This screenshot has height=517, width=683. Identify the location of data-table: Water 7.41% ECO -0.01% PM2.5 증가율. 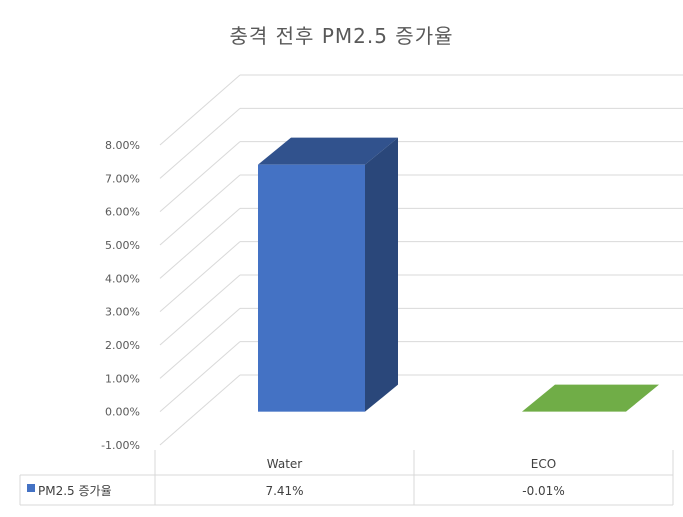
(346, 478).